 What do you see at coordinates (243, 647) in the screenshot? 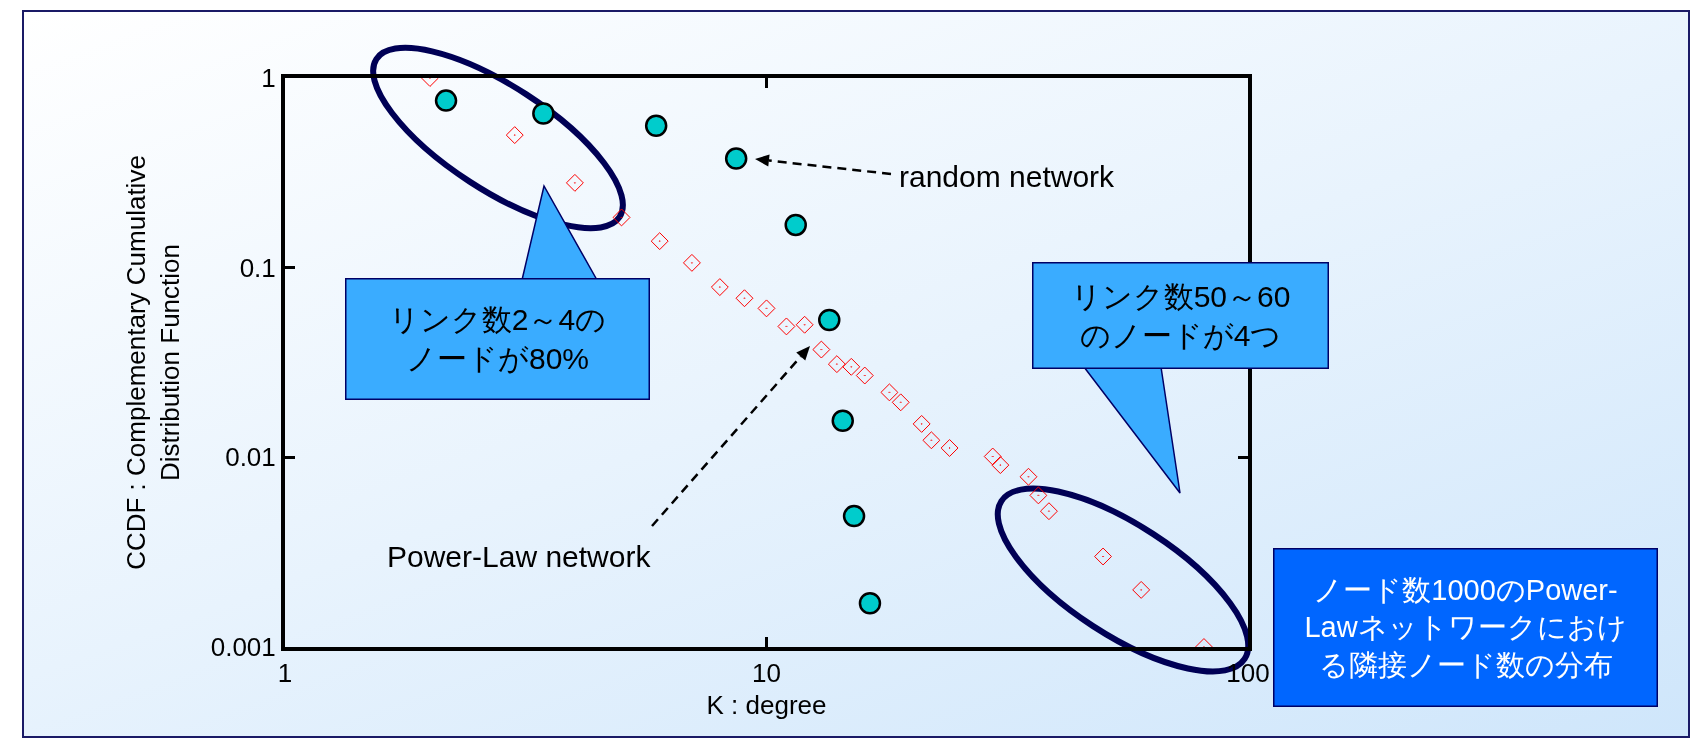
I see `y-tick-label: 0.001` at bounding box center [243, 647].